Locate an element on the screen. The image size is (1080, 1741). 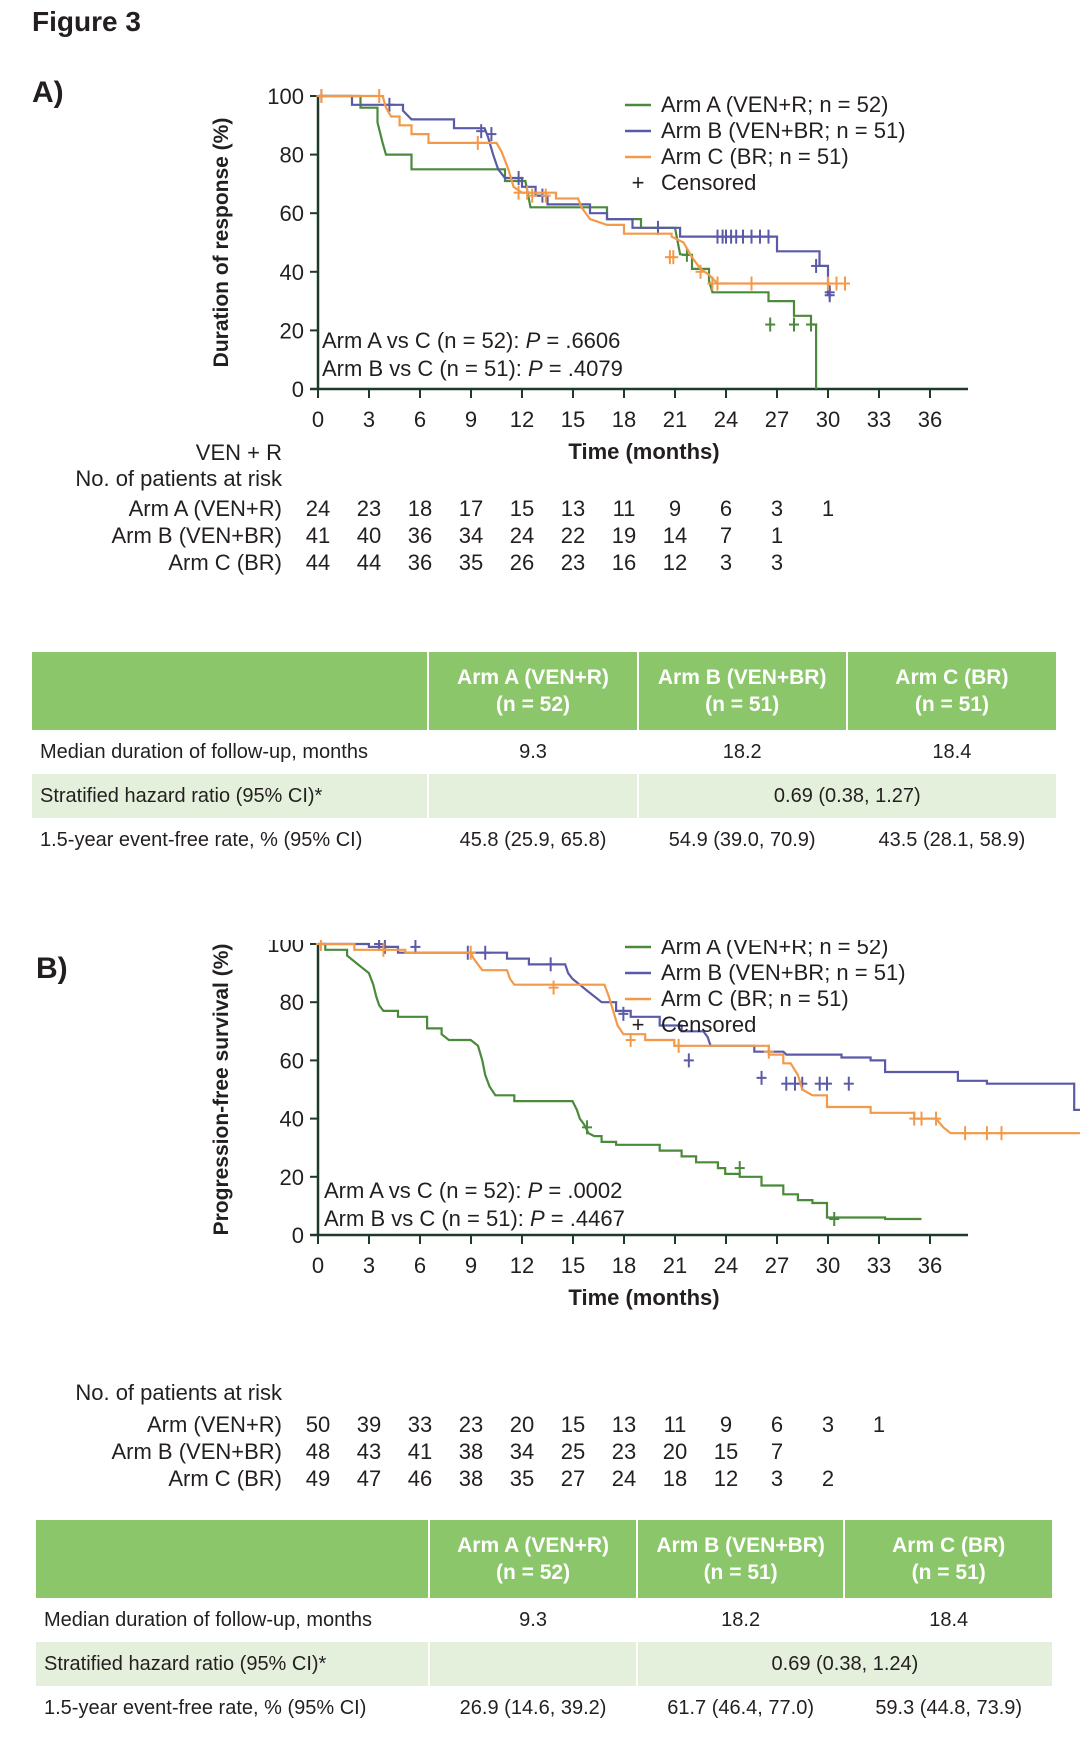
y-tick-label: 20 is located at coordinates (292, 1177).